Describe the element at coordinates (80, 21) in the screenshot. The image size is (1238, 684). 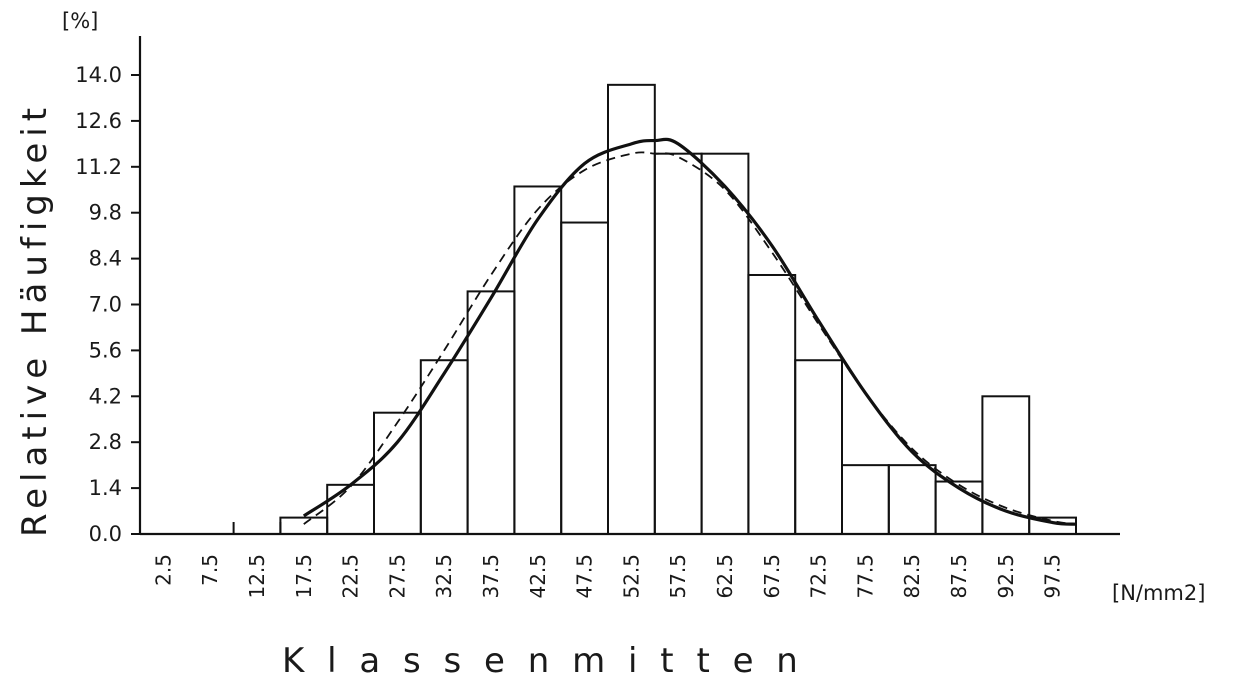
I see `y-unit-label: [%]` at that location.